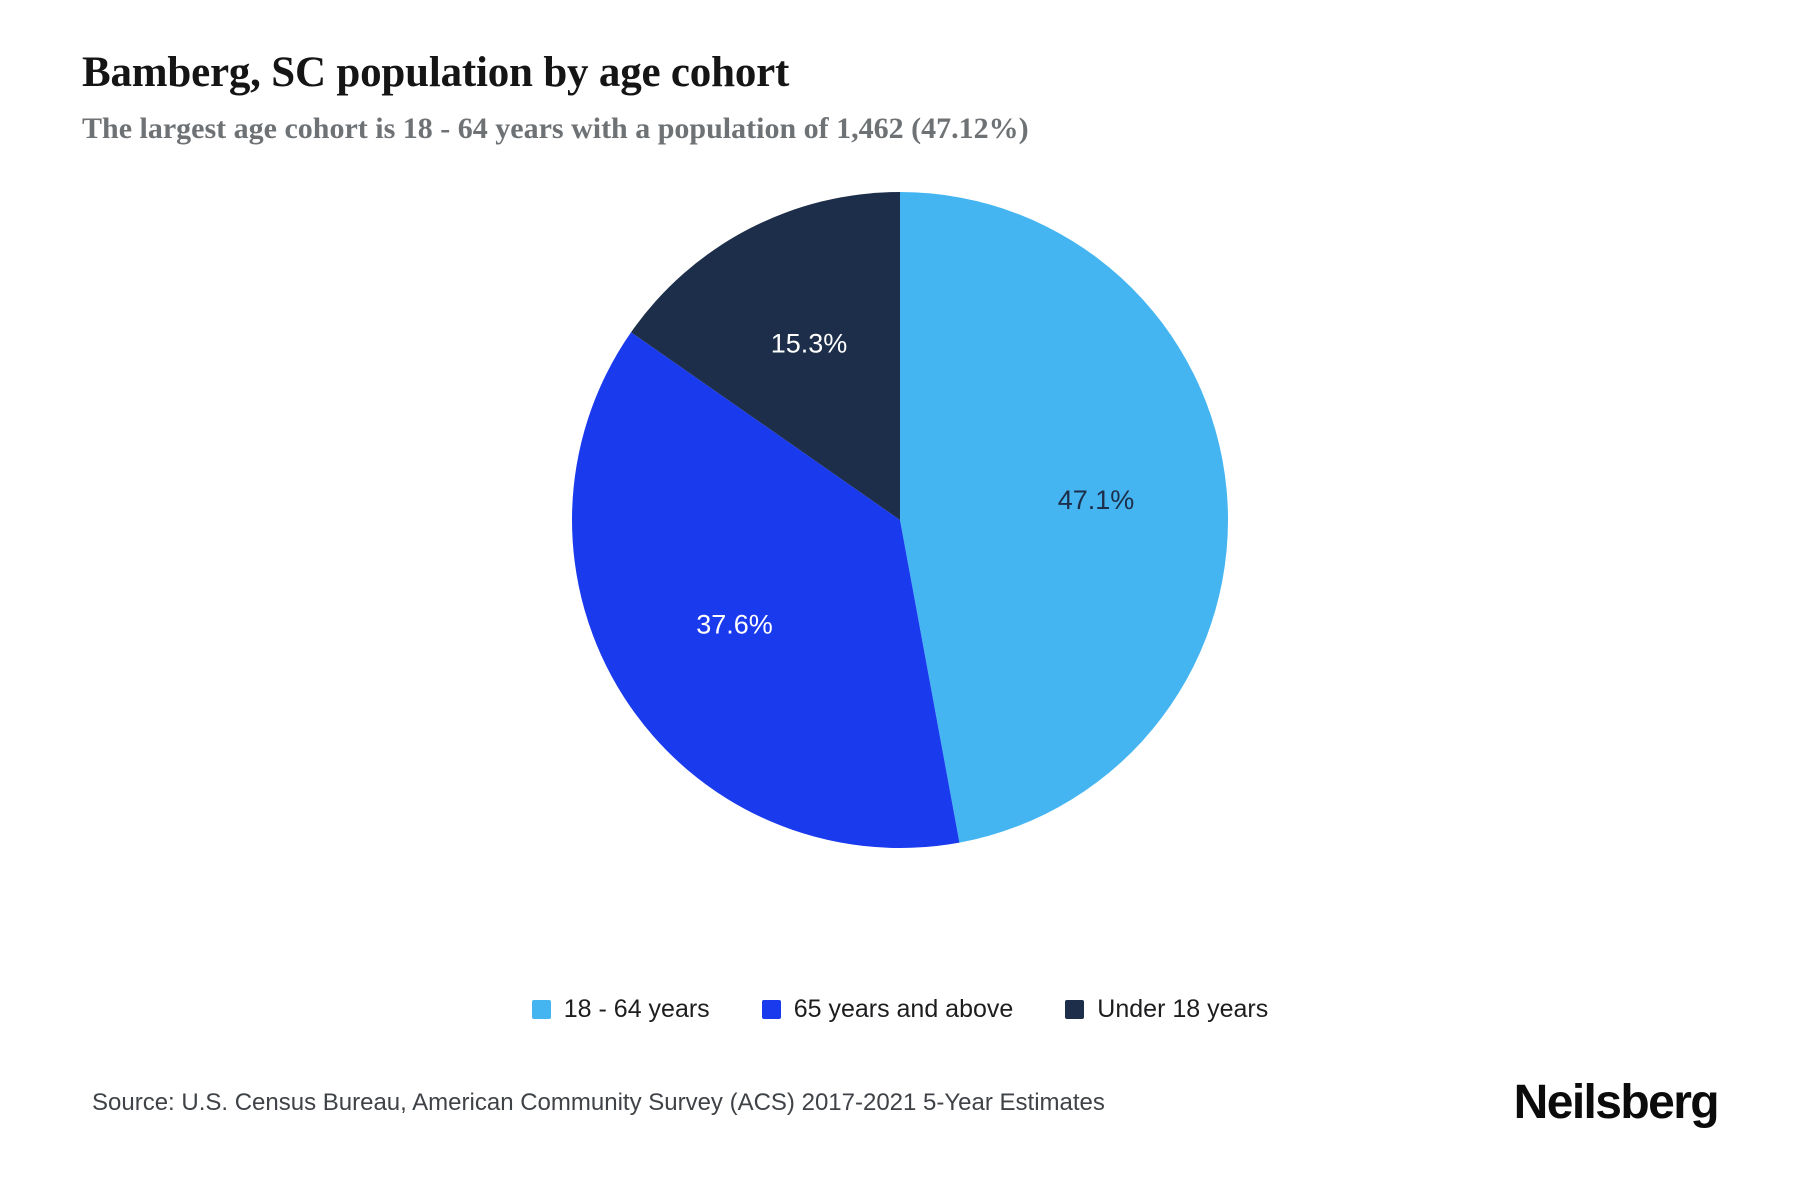  I want to click on legend-item: Under 18 years, so click(1166, 1009).